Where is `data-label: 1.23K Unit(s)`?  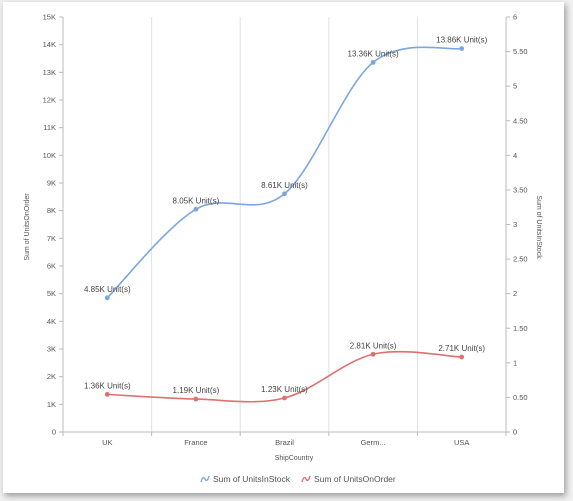 data-label: 1.23K Unit(s) is located at coordinates (284, 389).